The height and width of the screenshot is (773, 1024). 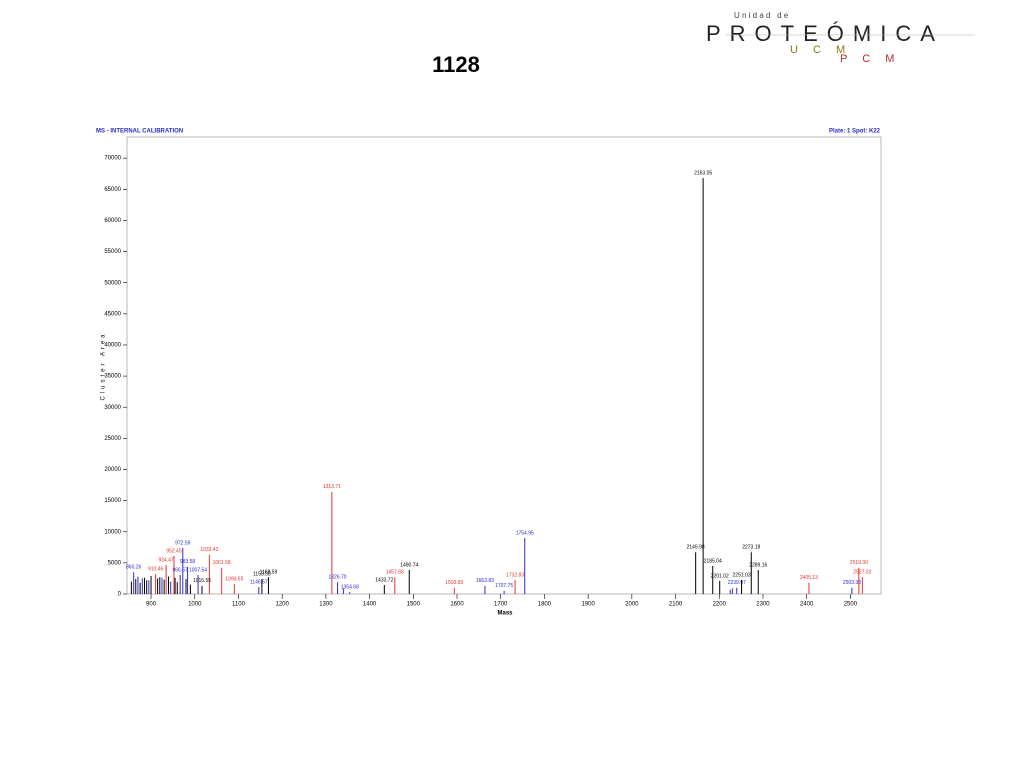 I want to click on y-tick-label: 60000, so click(x=112, y=221).